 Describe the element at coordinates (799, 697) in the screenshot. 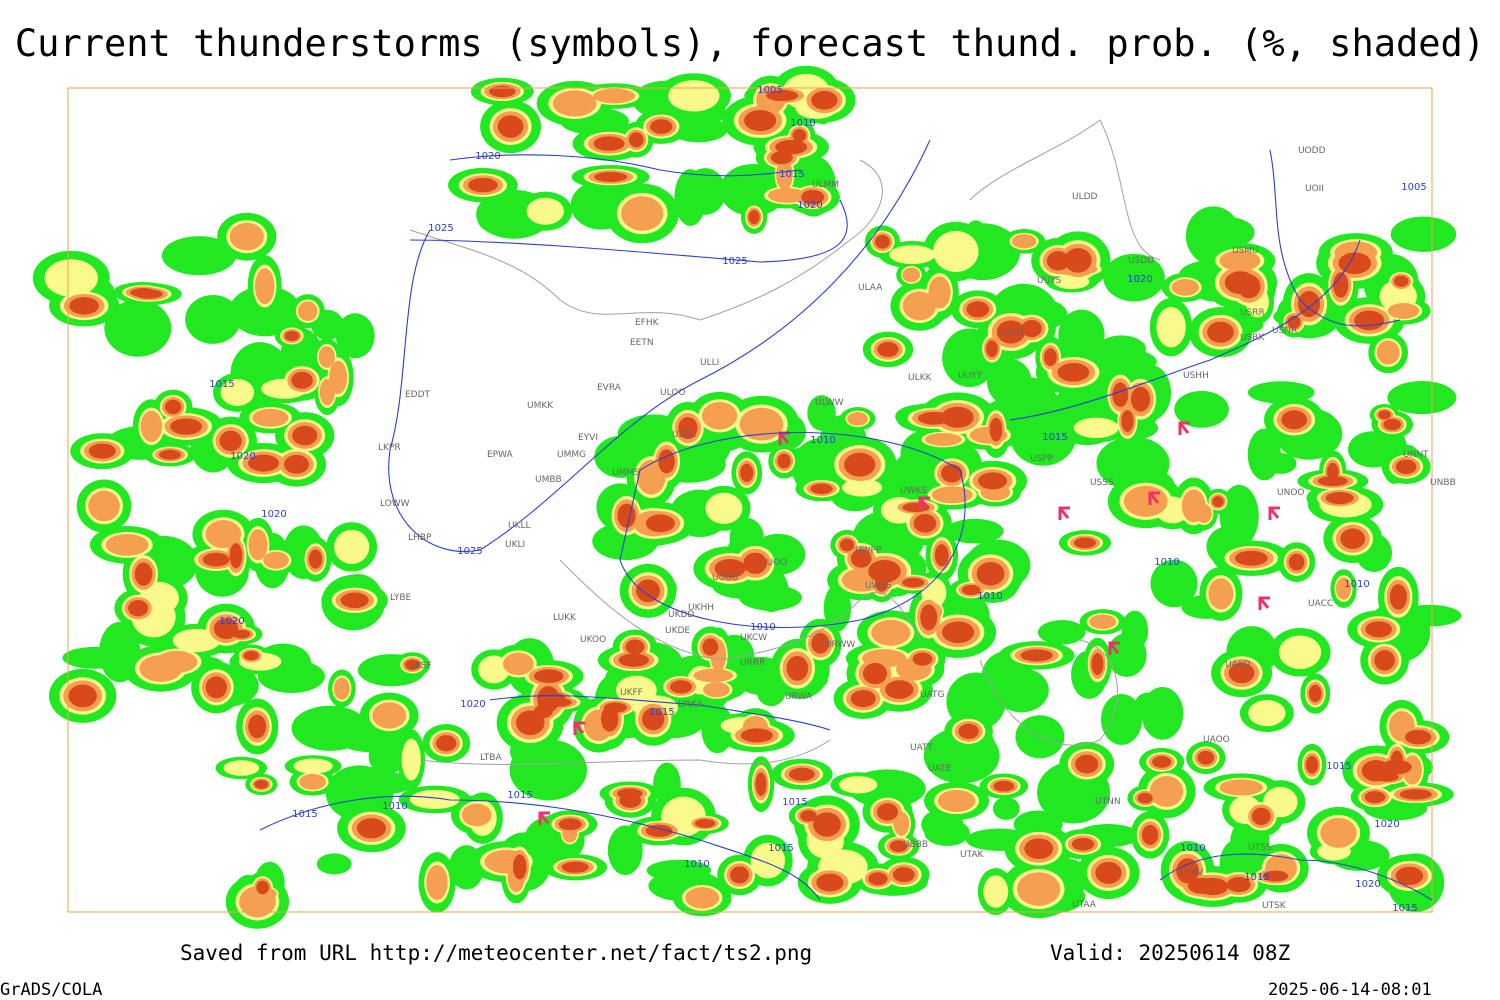

I see `station-label: URWA` at that location.